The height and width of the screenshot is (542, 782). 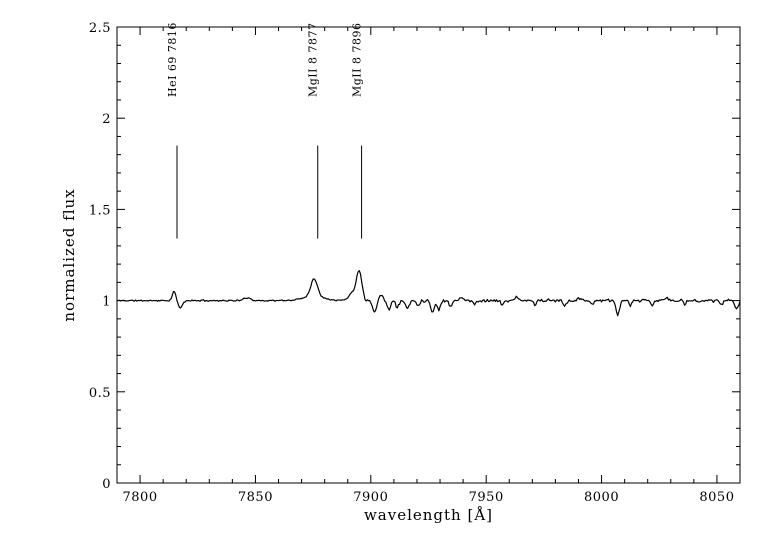 I want to click on spectrum-trace-layer, so click(x=428, y=293).